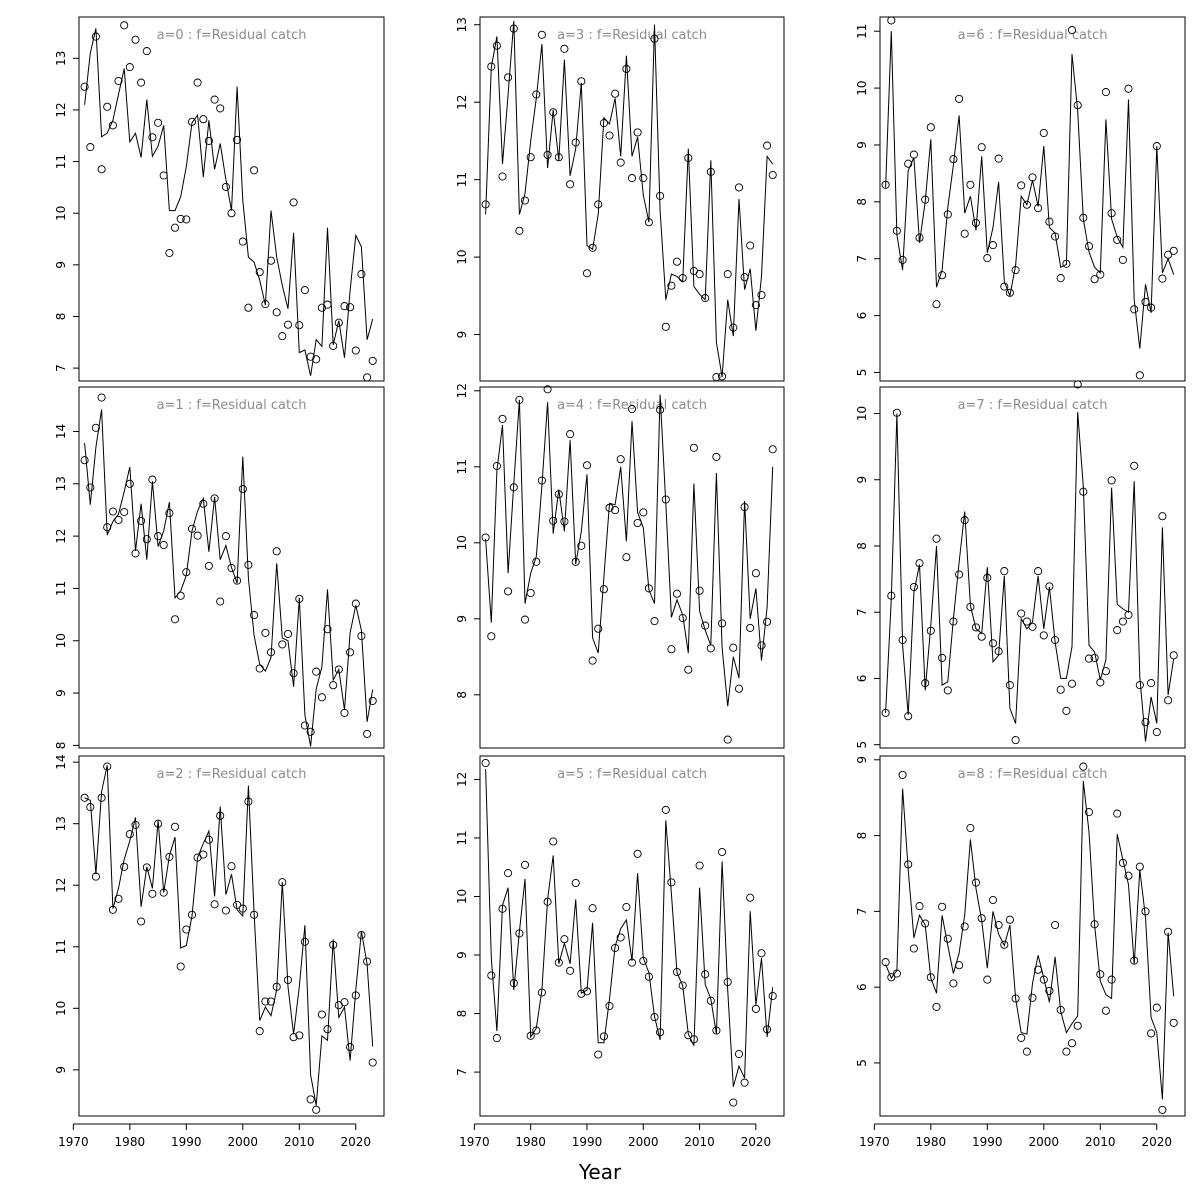 This screenshot has height=1200, width=1200. I want to click on y-tick-label: 10, so click(862, 413).